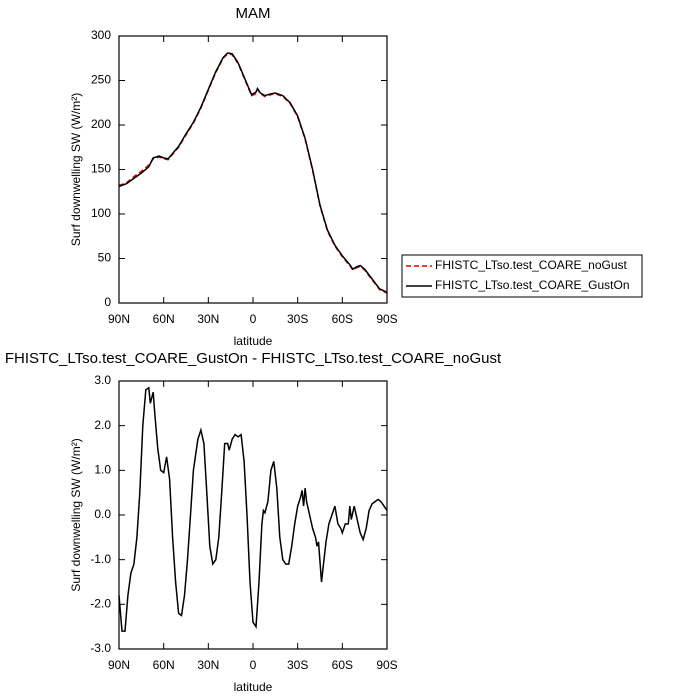 This screenshot has width=684, height=697. What do you see at coordinates (102, 470) in the screenshot?
I see `y-tick-label: 1.0` at bounding box center [102, 470].